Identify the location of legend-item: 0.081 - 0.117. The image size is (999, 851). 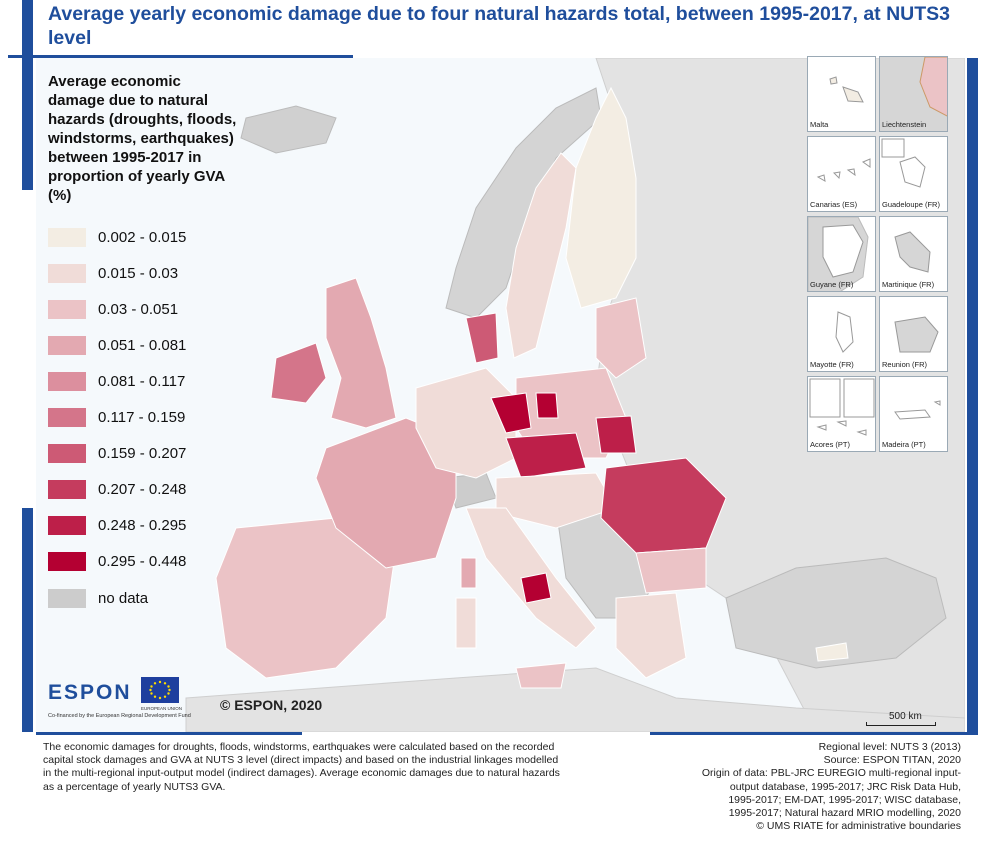
(148, 381).